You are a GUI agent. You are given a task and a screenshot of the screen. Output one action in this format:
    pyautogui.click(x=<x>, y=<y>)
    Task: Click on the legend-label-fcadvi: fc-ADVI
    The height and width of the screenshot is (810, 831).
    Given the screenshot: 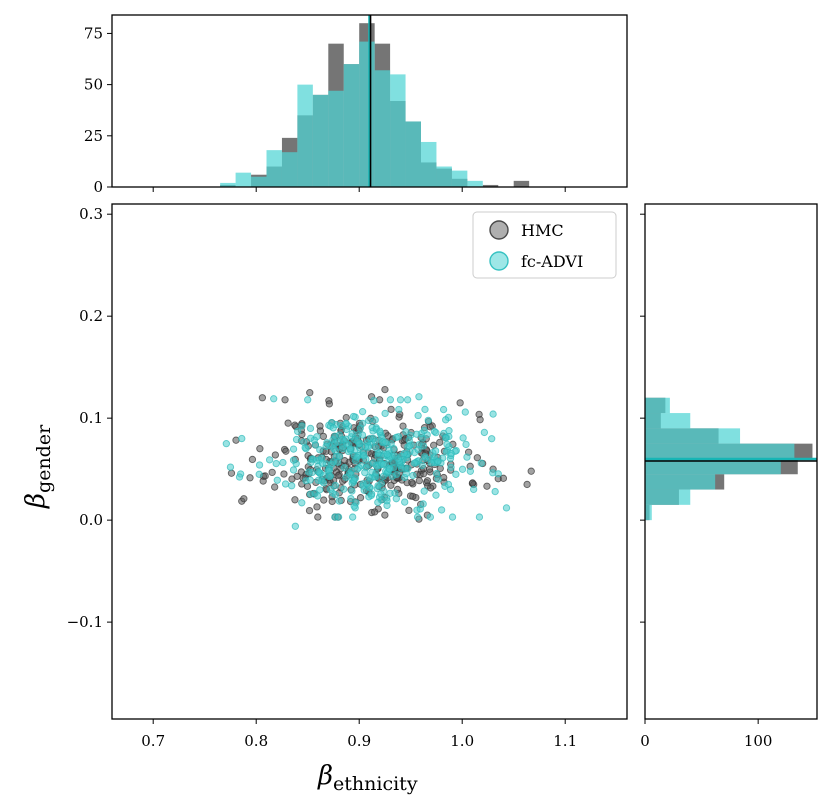 What is the action you would take?
    pyautogui.click(x=552, y=261)
    